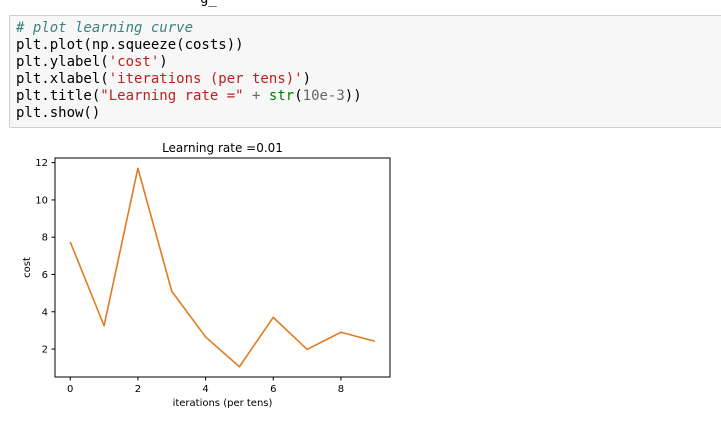  What do you see at coordinates (41, 163) in the screenshot?
I see `y-tick-label: 12` at bounding box center [41, 163].